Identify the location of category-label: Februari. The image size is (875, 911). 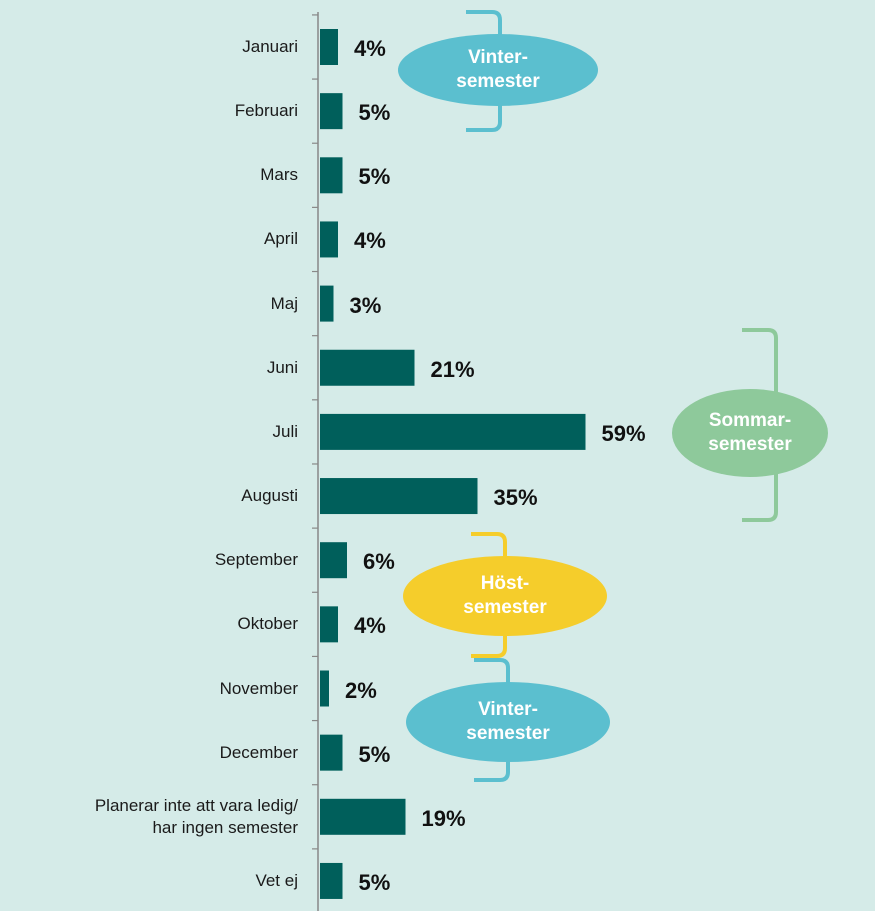
(266, 111).